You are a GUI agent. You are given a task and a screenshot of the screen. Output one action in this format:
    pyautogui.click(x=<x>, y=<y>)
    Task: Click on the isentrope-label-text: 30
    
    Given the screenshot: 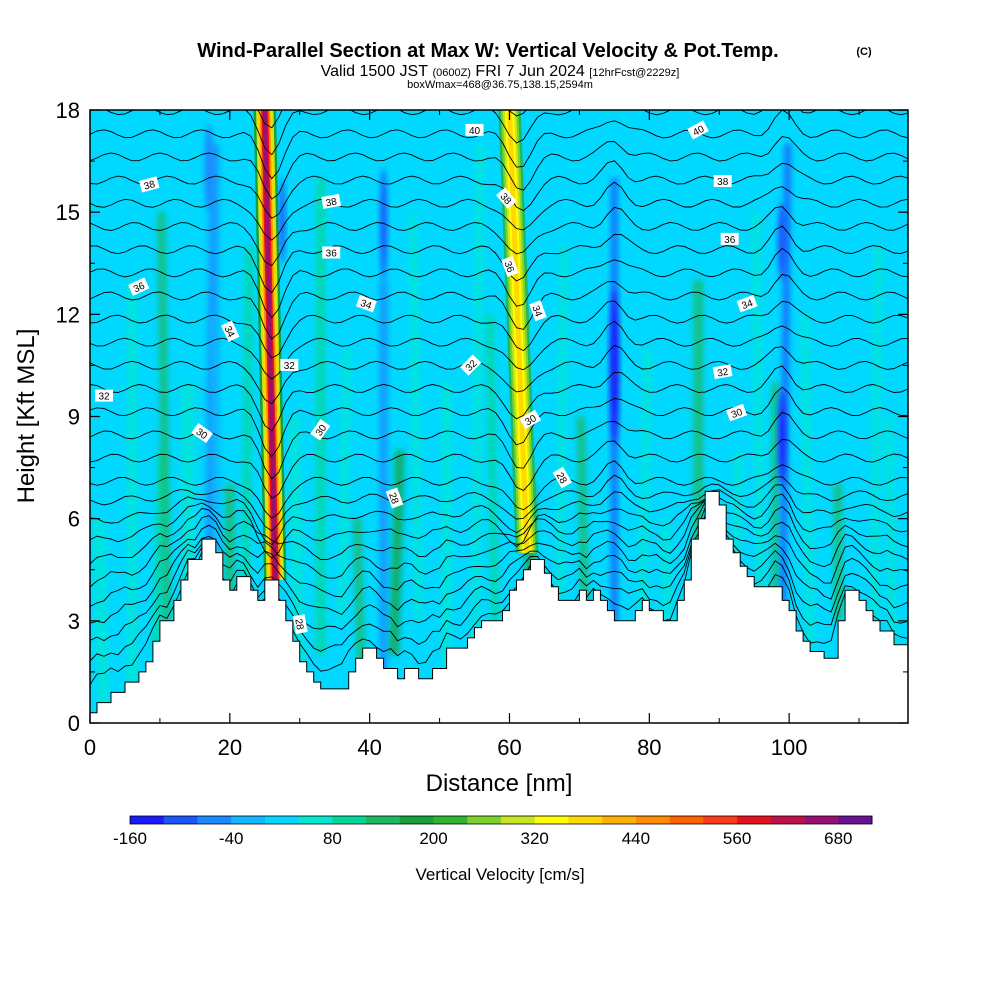 What is the action you would take?
    pyautogui.click(x=531, y=420)
    